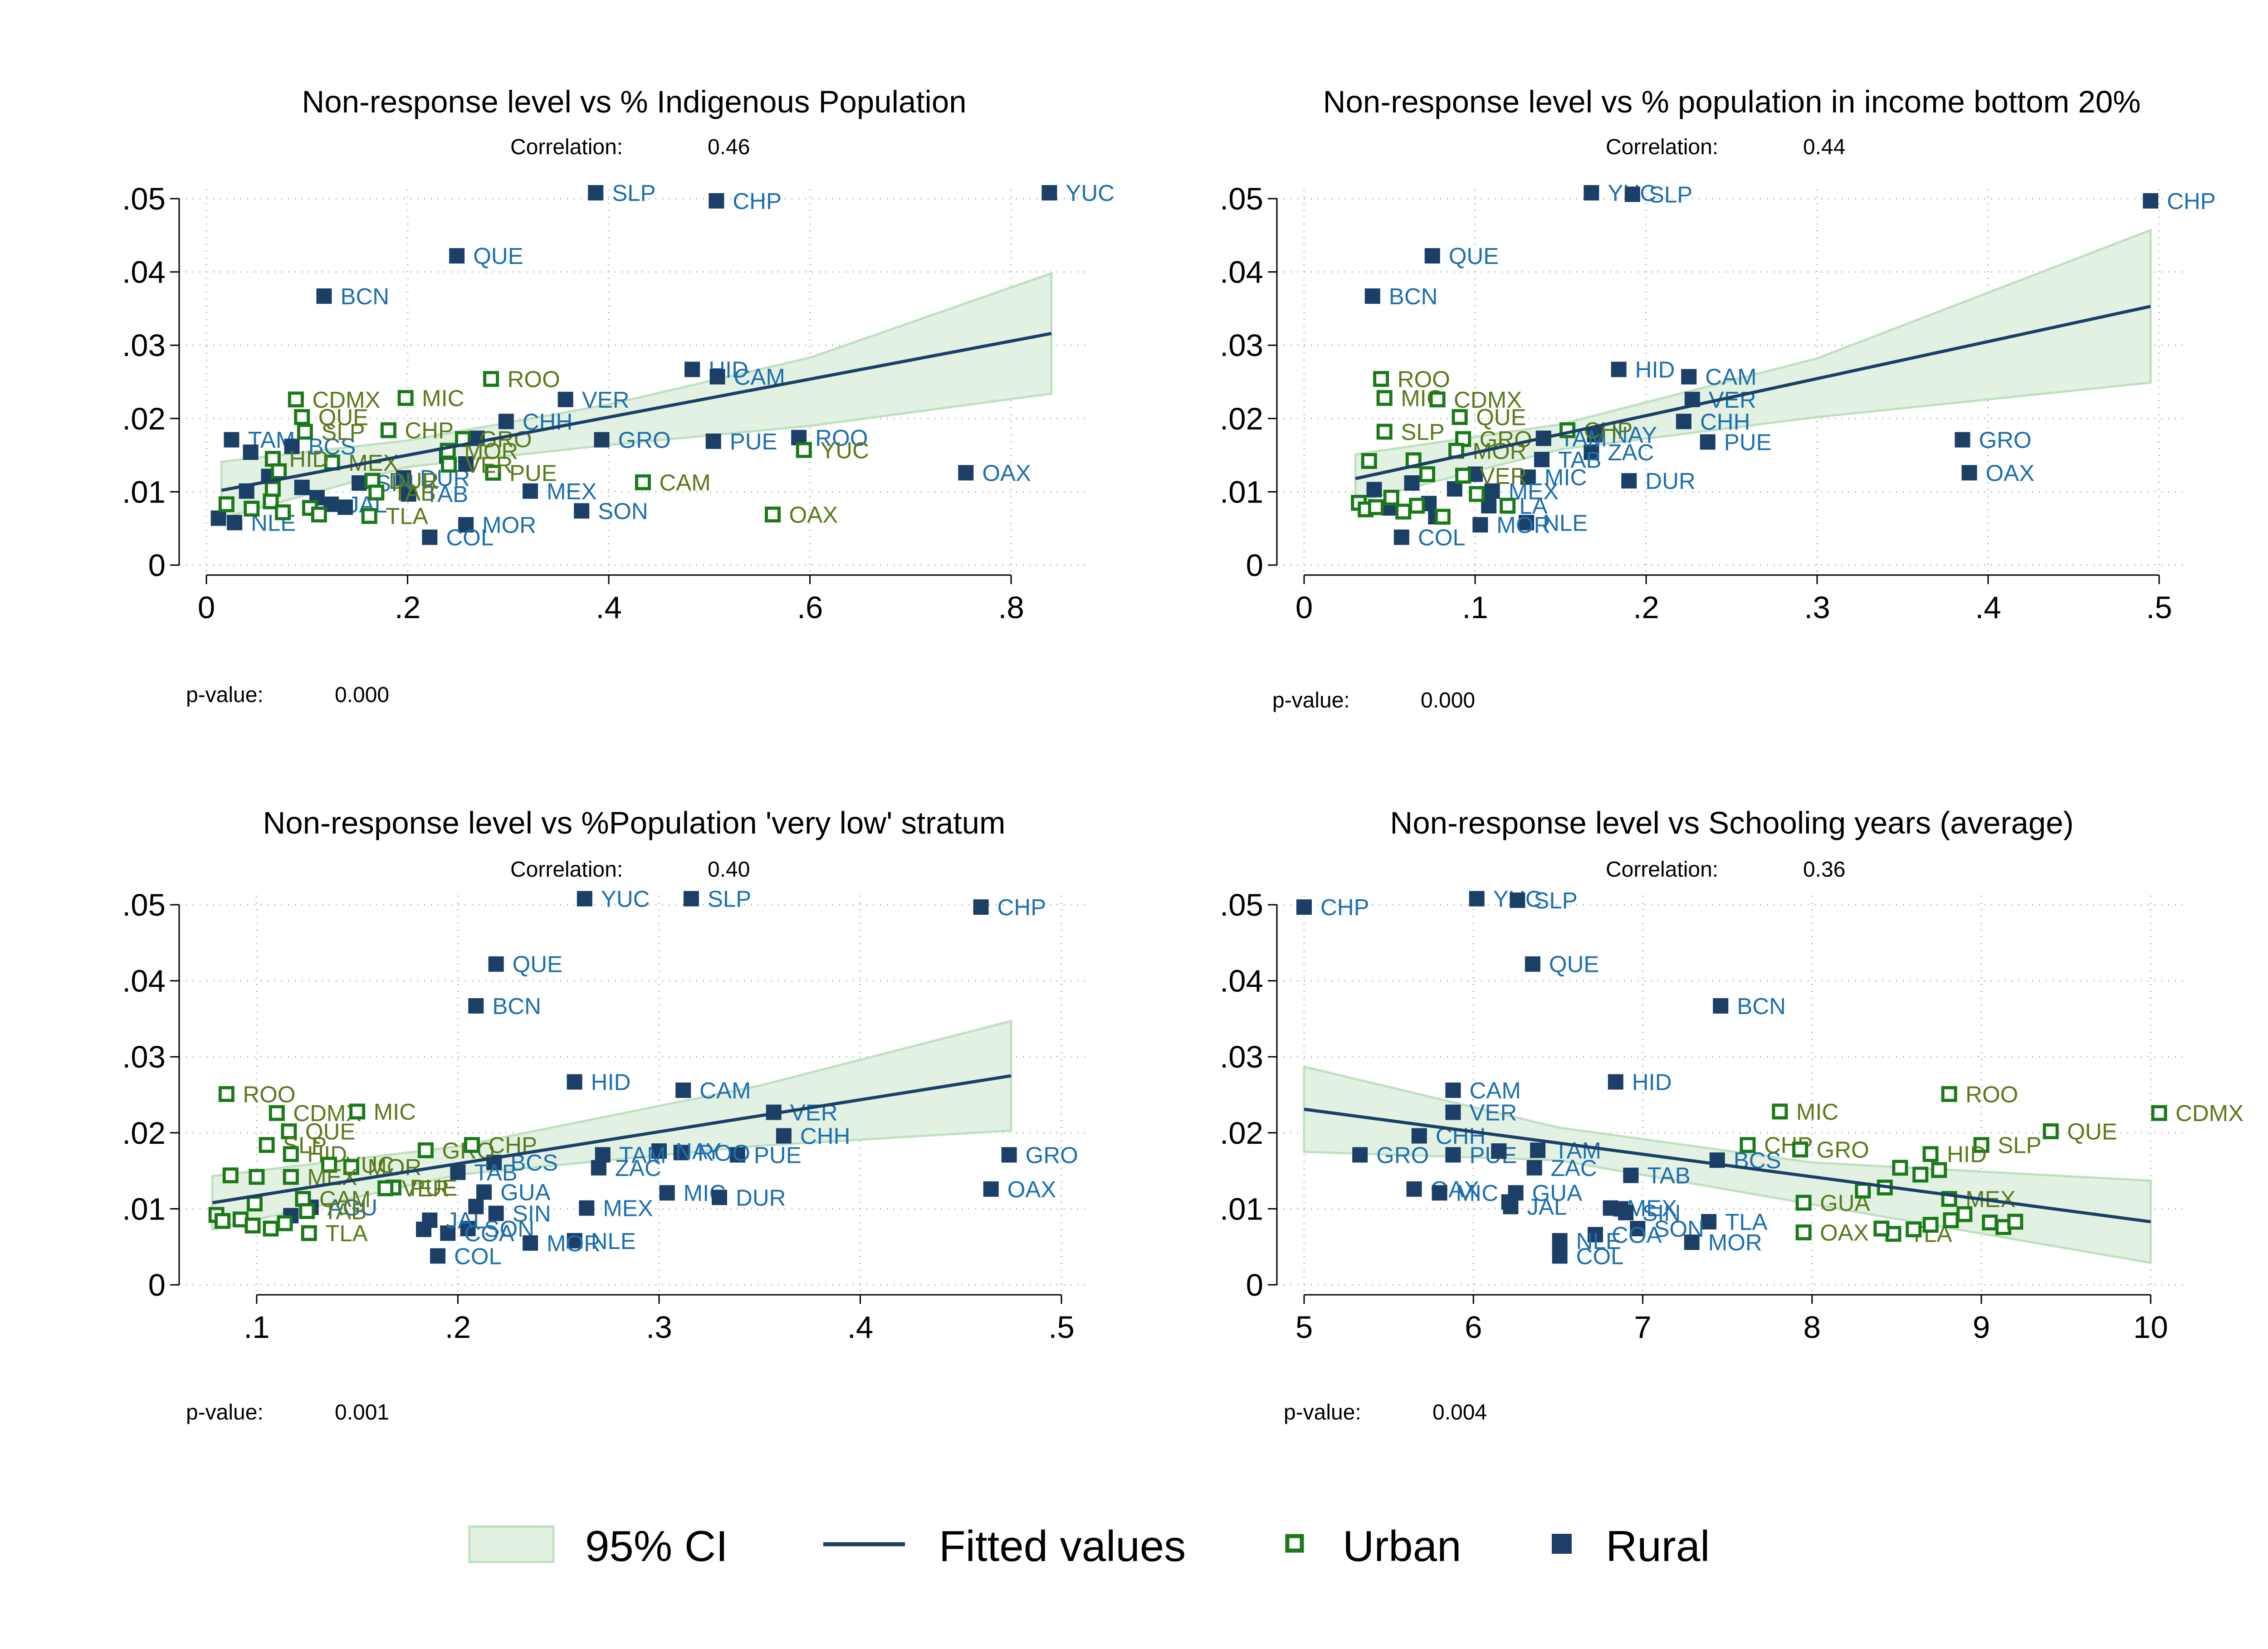 The width and height of the screenshot is (2268, 1649). What do you see at coordinates (1578, 1150) in the screenshot?
I see `point-label: TAM` at bounding box center [1578, 1150].